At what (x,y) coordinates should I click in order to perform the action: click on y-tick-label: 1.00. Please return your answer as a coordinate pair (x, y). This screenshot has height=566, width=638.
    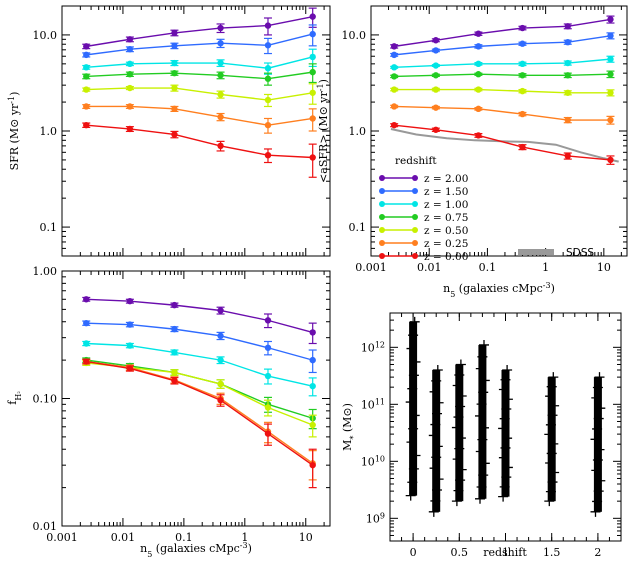
    Looking at the image, I should click on (45, 271).